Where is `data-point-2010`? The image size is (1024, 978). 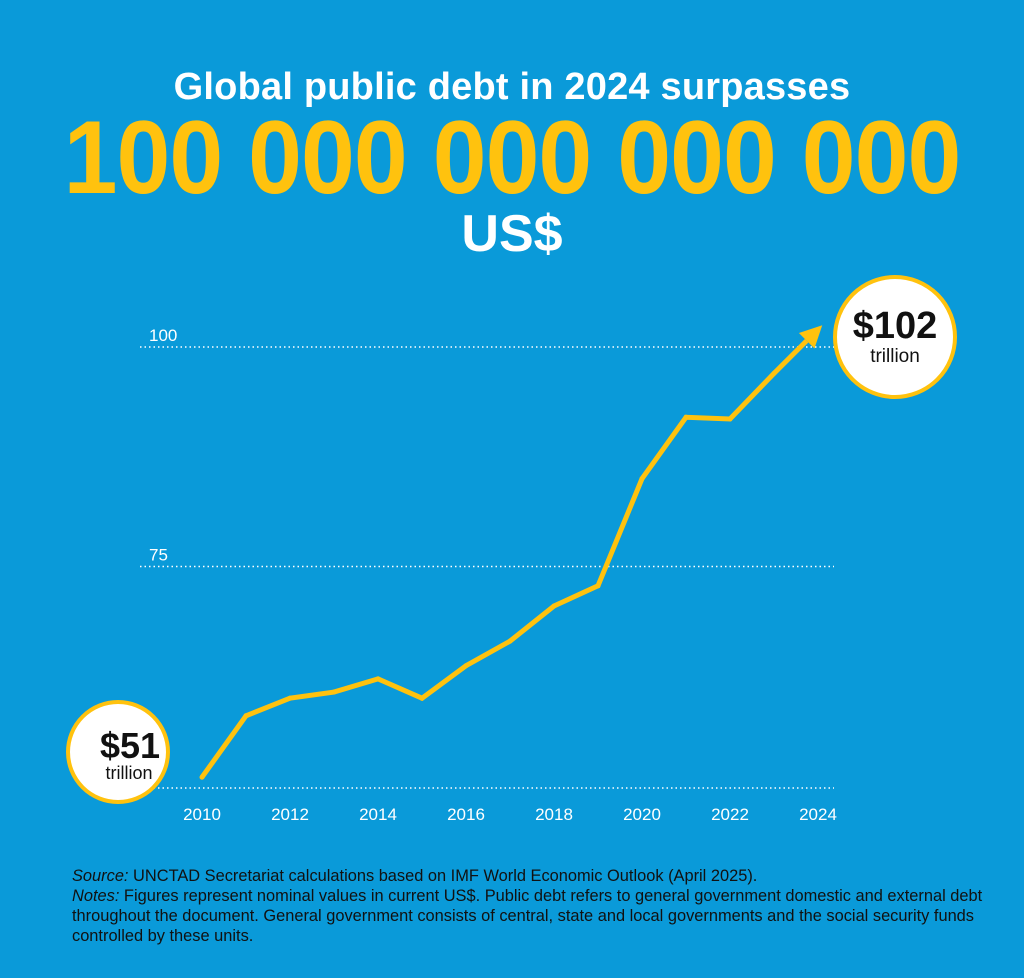
data-point-2010 is located at coordinates (202, 777).